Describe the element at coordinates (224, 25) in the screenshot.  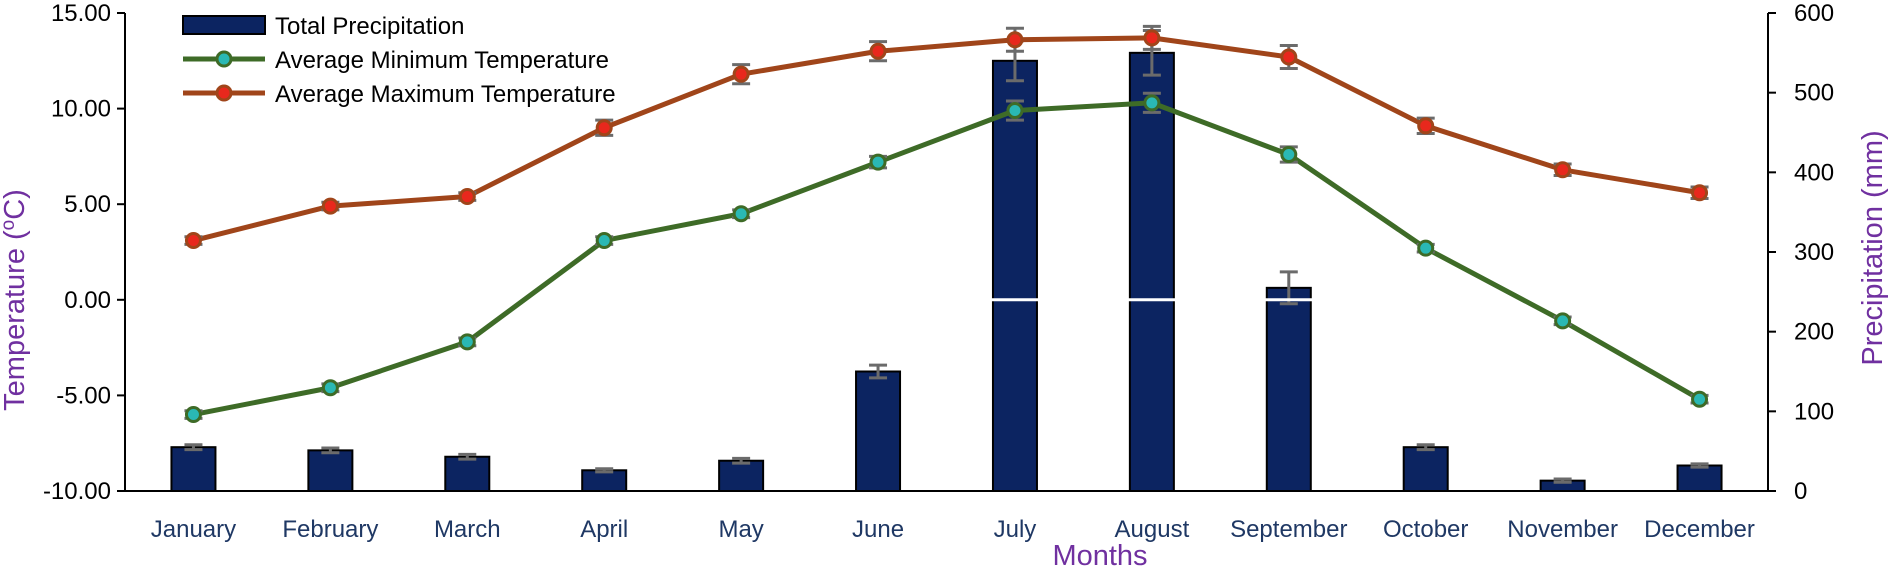
I see `legend-swatch-bar` at that location.